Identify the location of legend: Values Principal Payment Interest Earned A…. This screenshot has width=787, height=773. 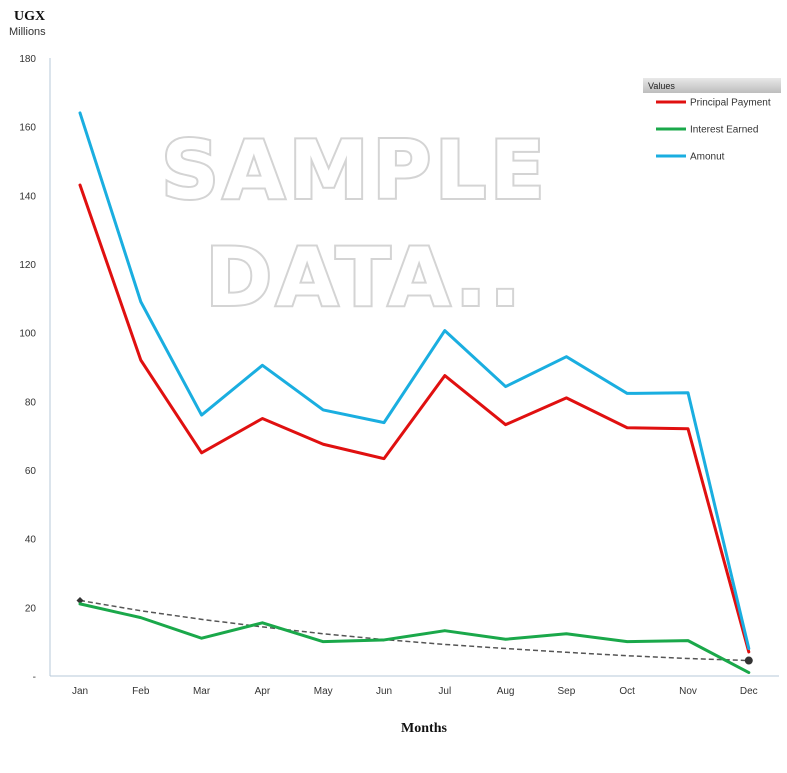
(712, 120).